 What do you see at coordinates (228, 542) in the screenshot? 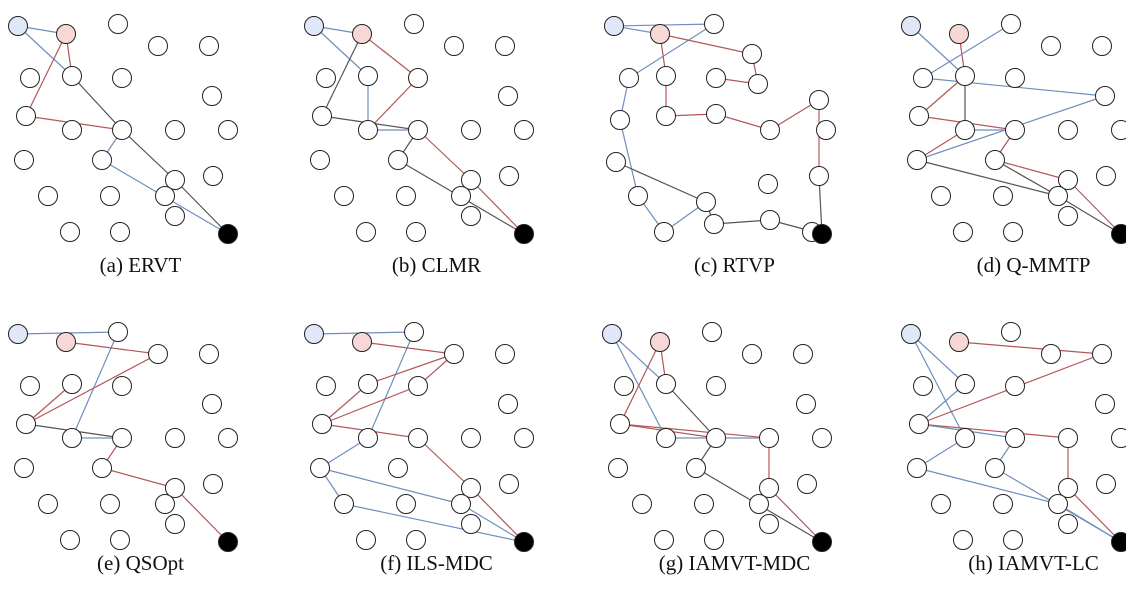
I see `sink-node` at bounding box center [228, 542].